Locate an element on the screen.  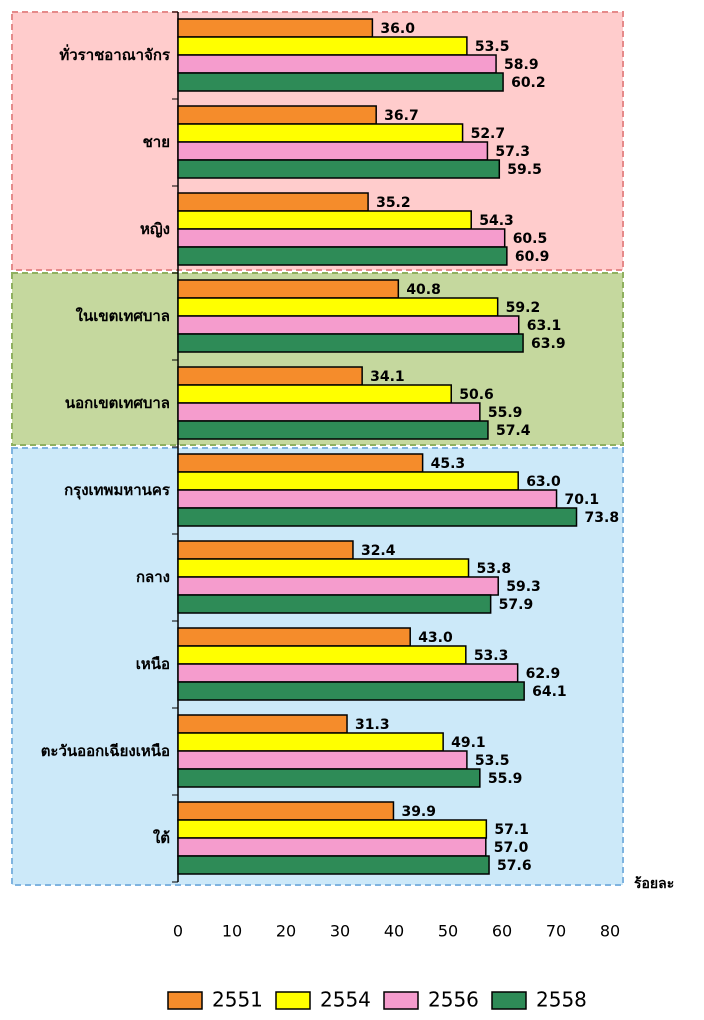
value-label: 39.9 is located at coordinates (418, 812).